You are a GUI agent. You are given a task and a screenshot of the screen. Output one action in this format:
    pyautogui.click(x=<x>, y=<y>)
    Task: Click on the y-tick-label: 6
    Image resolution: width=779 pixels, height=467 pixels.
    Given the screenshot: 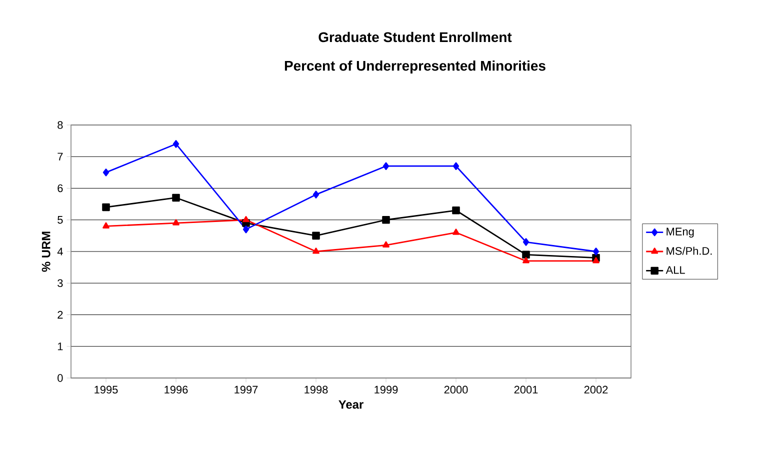 What is the action you would take?
    pyautogui.click(x=60, y=188)
    